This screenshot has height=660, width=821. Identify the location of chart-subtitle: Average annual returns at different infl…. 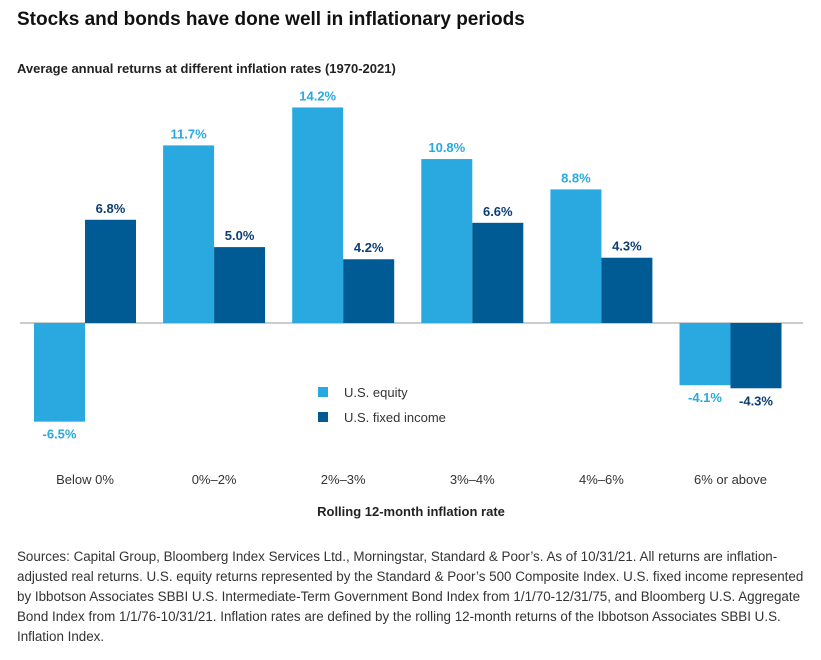
(206, 68).